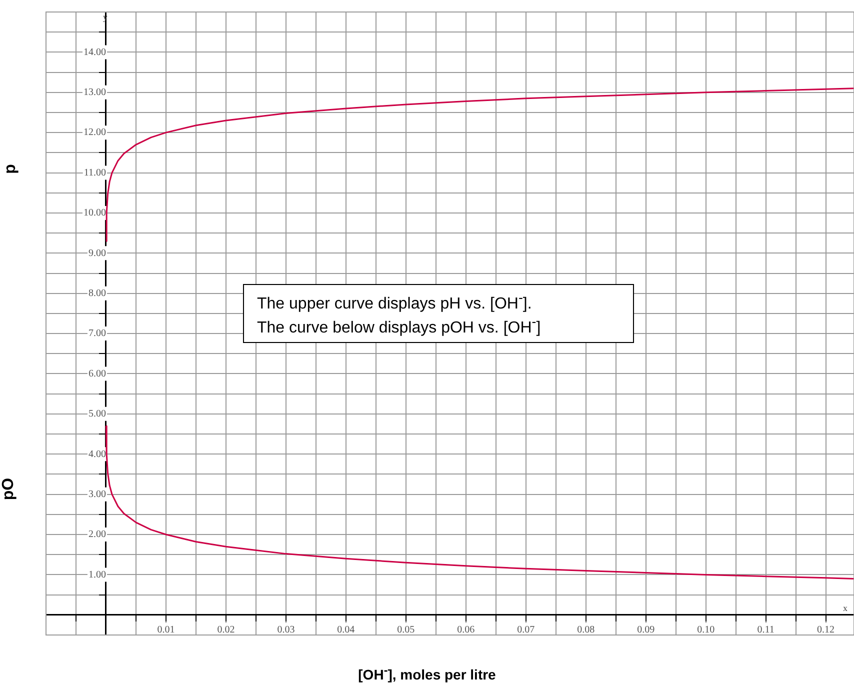 The width and height of the screenshot is (854, 688). What do you see at coordinates (97, 494) in the screenshot?
I see `y-tick-label: 3.00` at bounding box center [97, 494].